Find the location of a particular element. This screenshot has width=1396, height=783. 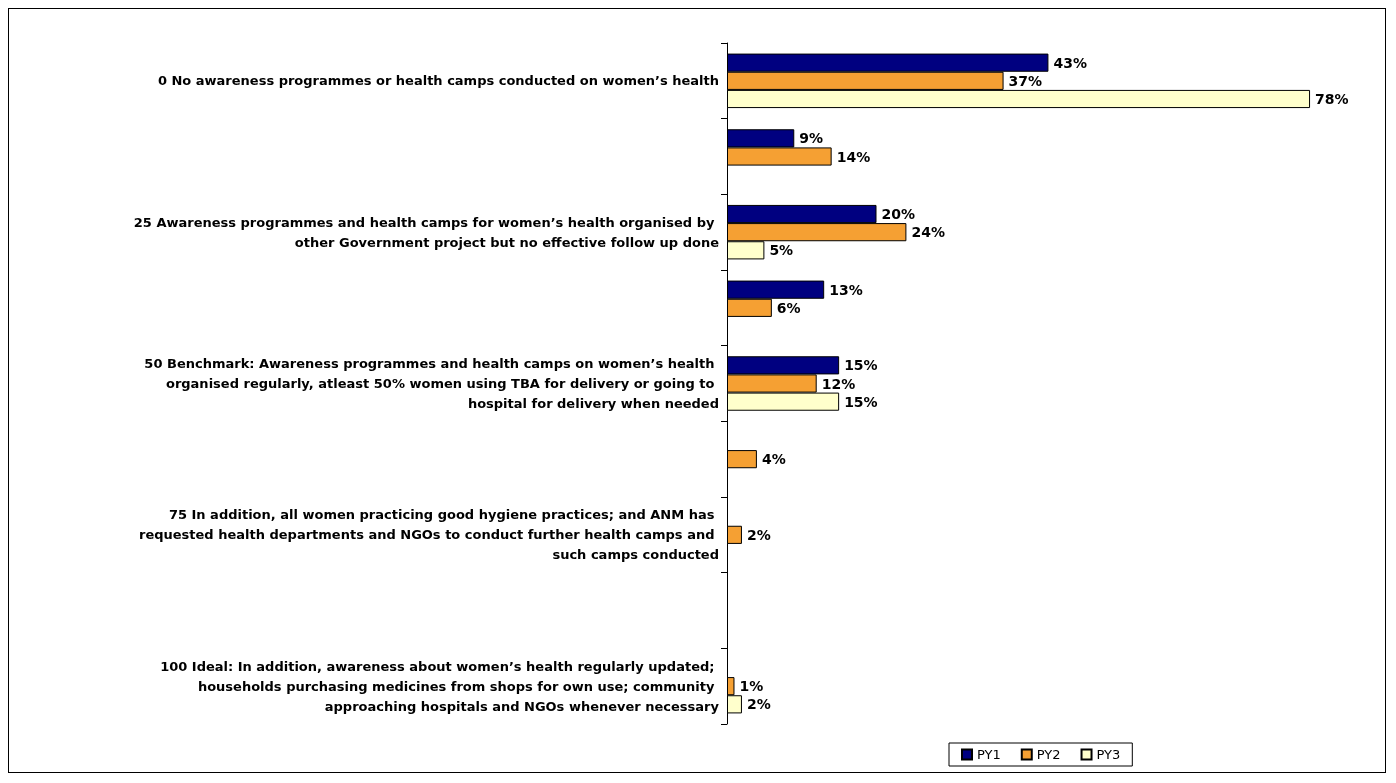

data-label: 9% is located at coordinates (811, 138).